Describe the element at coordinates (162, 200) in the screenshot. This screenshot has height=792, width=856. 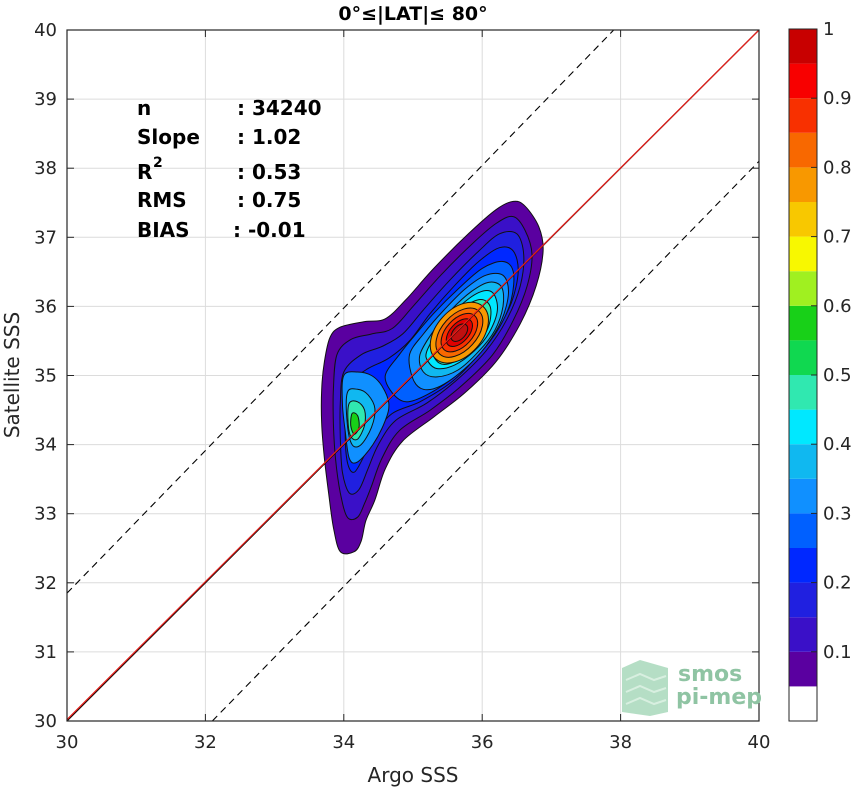
I see `stat-rms-label: RMS` at that location.